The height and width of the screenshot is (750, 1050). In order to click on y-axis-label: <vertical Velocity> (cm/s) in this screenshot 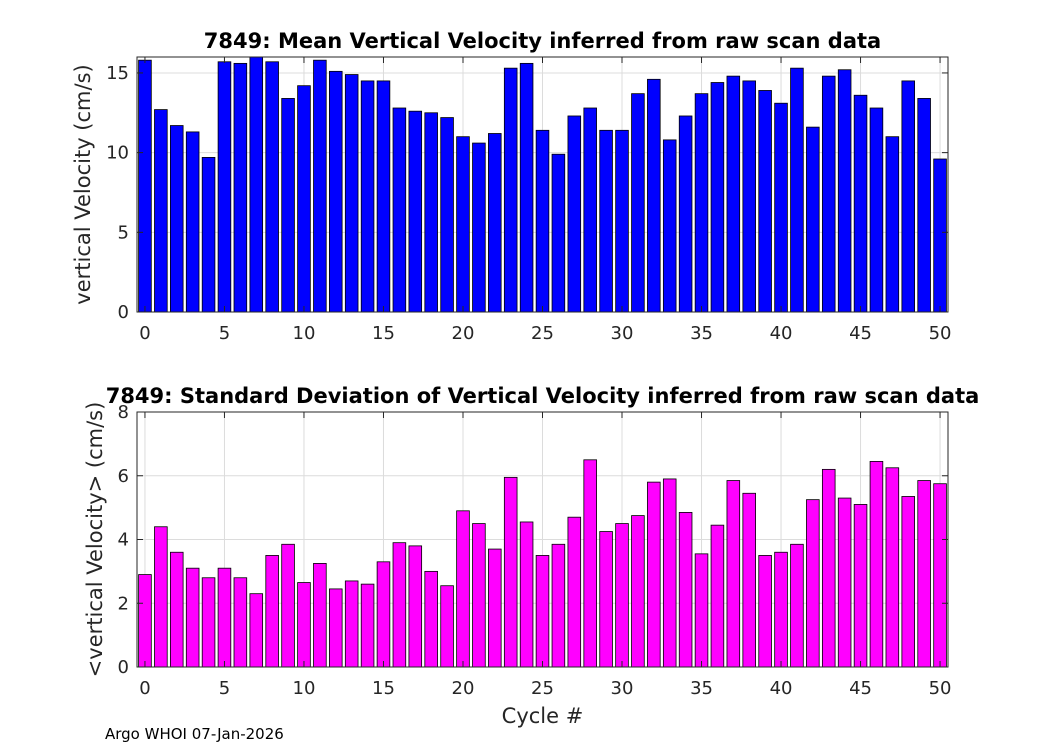, I will do `click(95, 540)`.